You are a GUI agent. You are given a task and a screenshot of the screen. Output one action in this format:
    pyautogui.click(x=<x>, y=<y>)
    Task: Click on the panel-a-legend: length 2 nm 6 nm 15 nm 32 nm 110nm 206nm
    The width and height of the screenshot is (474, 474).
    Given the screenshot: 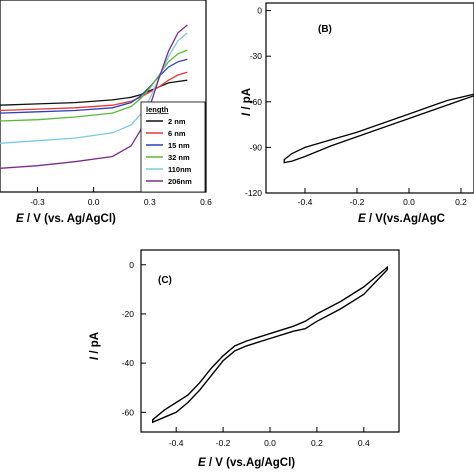 What is the action you would take?
    pyautogui.click(x=173, y=147)
    